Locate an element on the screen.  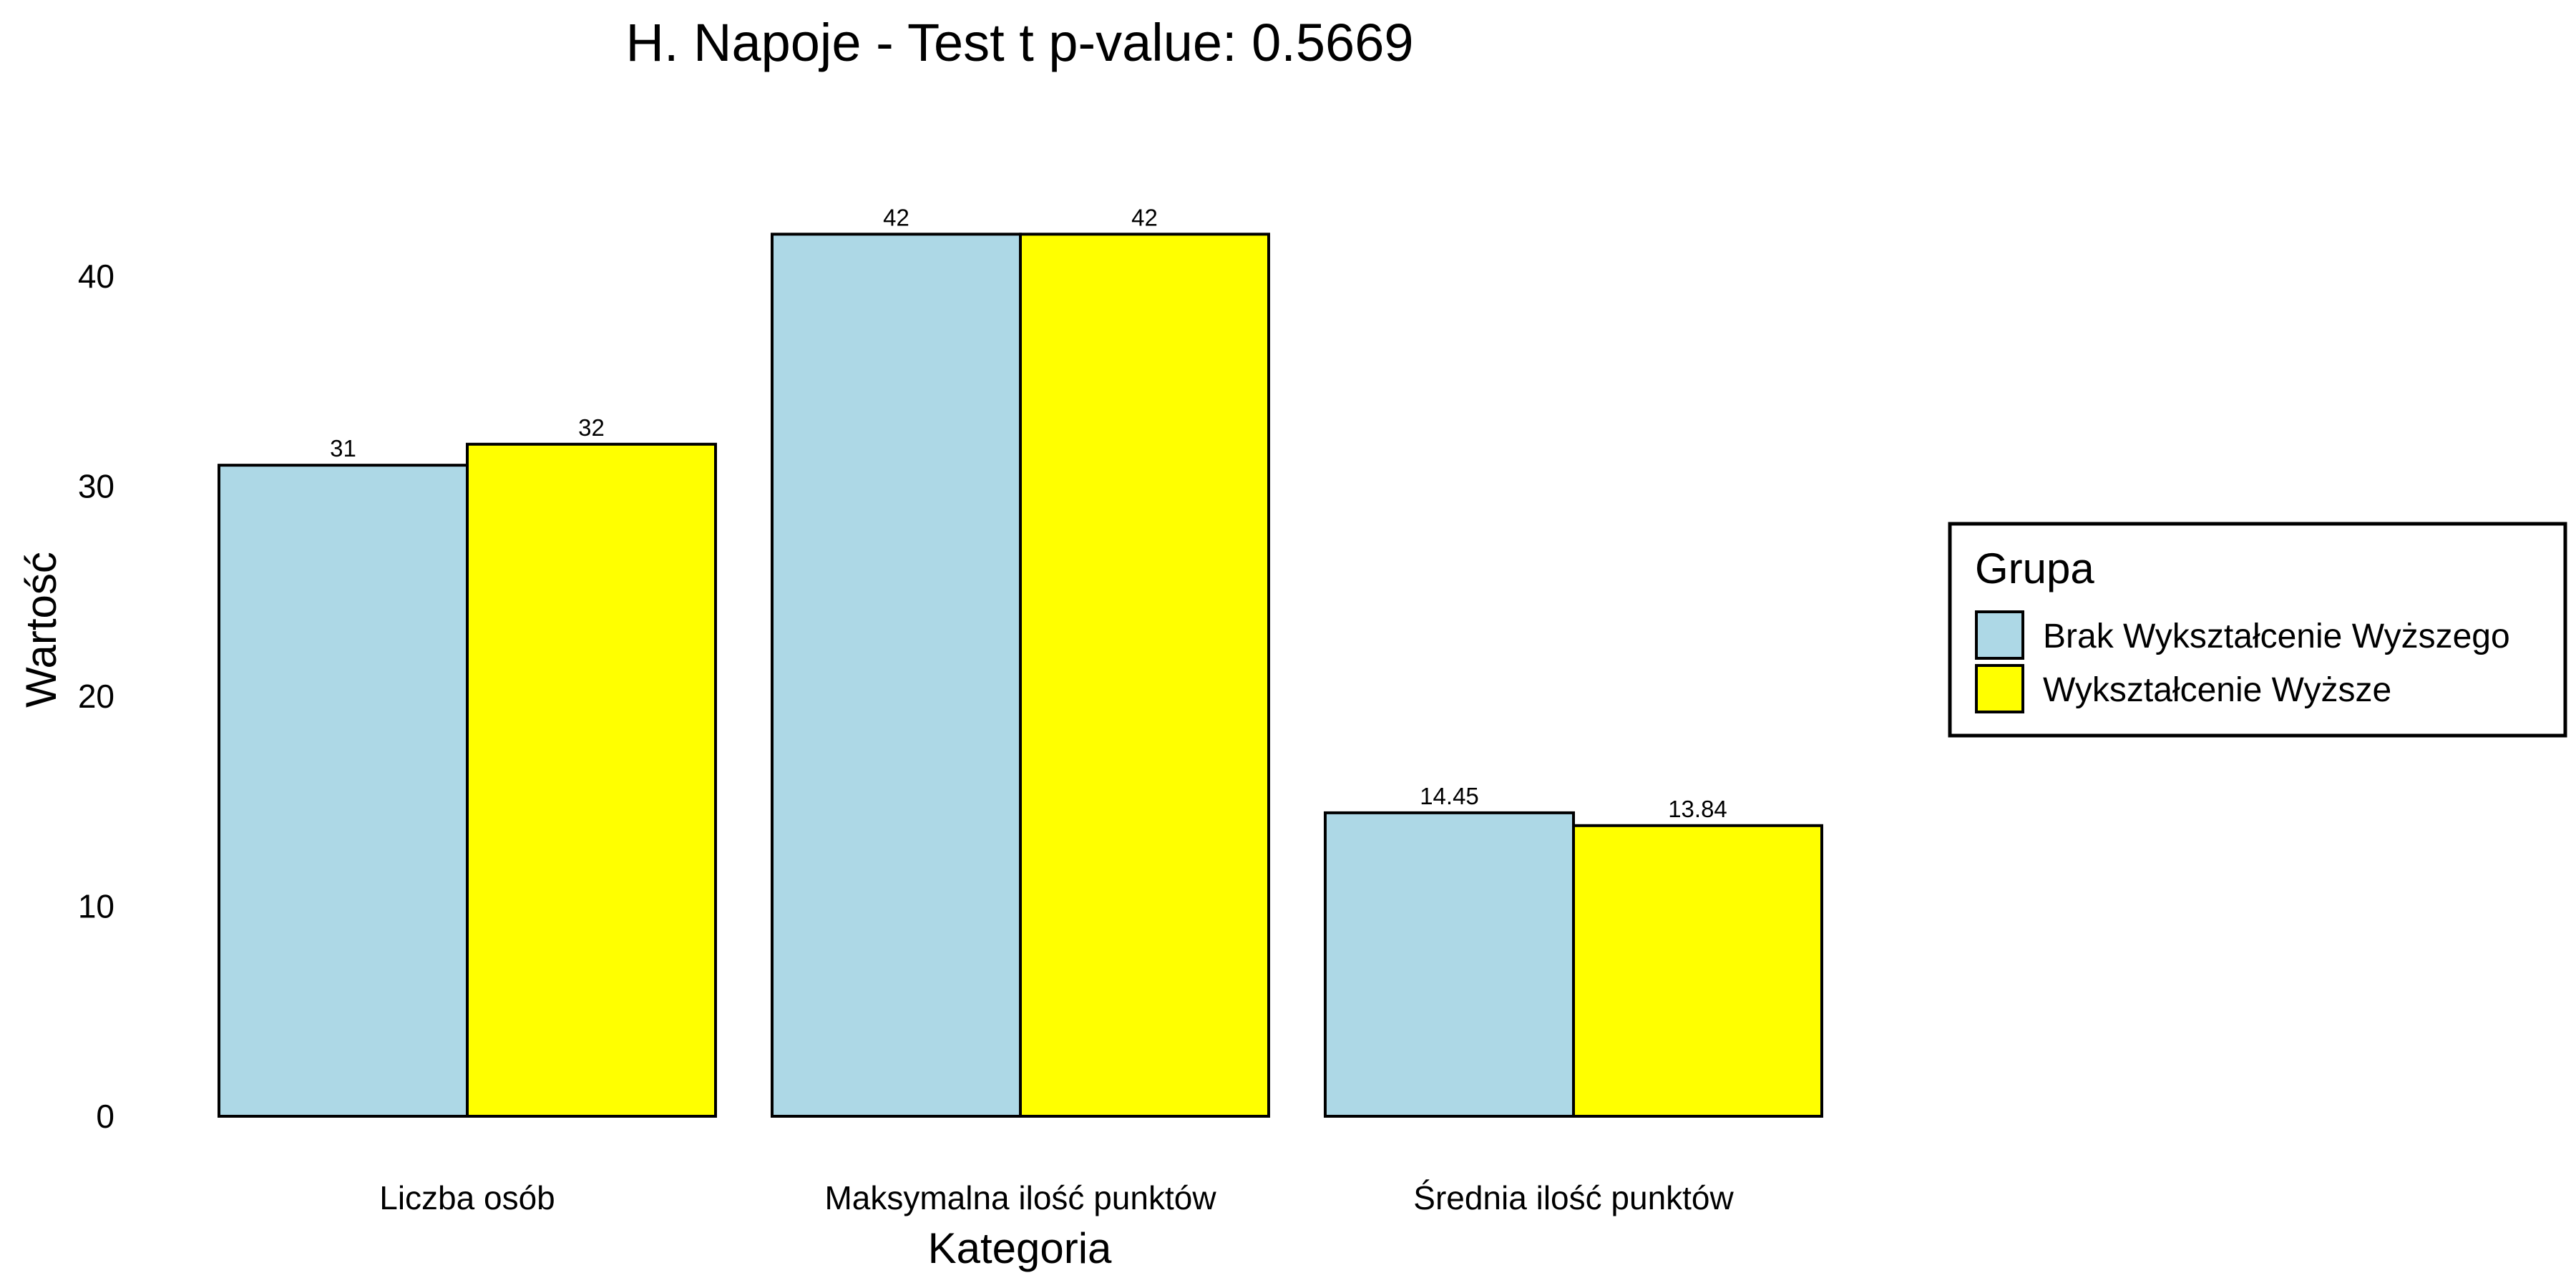
x-tick-label: Liczba osób is located at coordinates (467, 1197).